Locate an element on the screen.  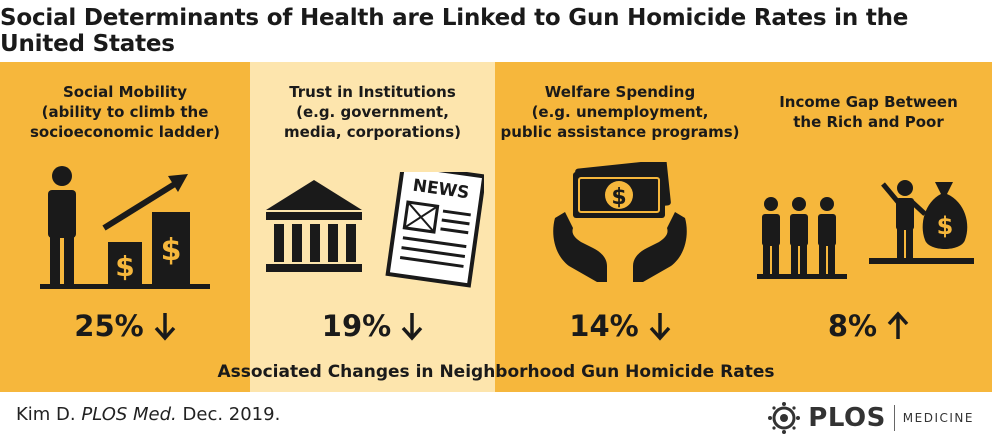
stat-value: 8% is located at coordinates (852, 326).